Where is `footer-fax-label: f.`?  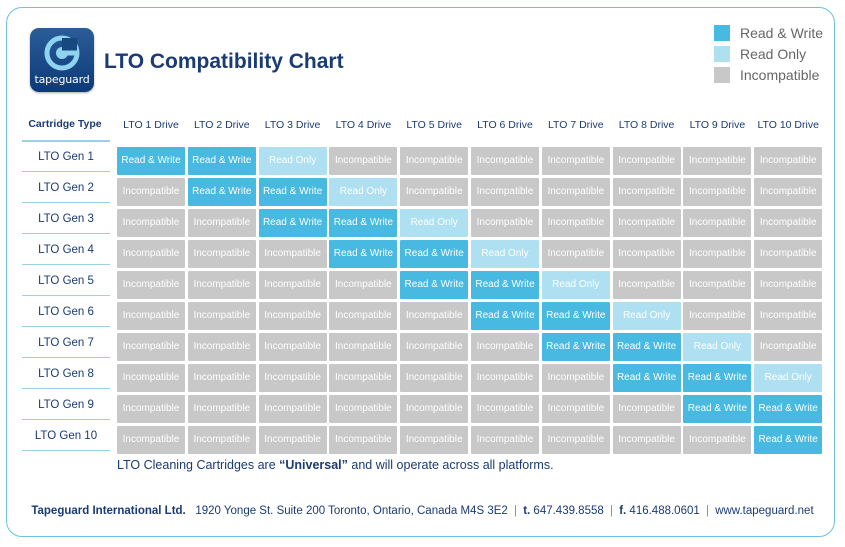
footer-fax-label: f. is located at coordinates (623, 511).